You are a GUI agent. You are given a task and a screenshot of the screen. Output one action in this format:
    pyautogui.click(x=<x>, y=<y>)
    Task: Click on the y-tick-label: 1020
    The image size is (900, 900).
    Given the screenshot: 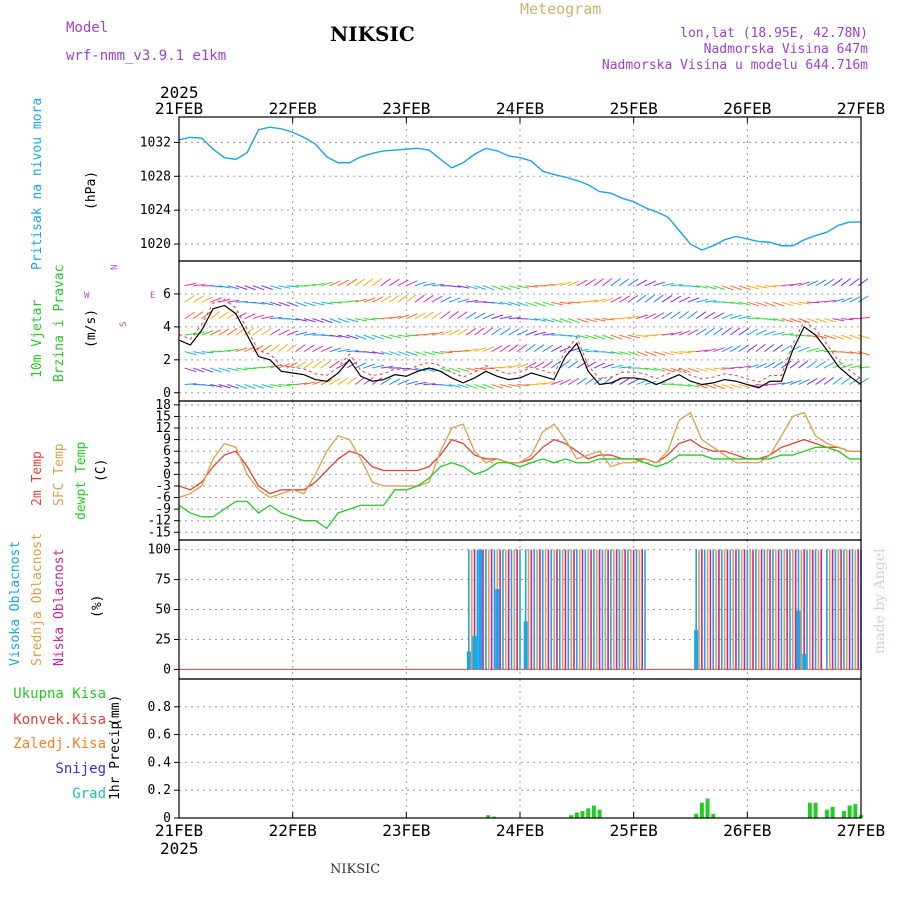 What is the action you would take?
    pyautogui.click(x=155, y=244)
    